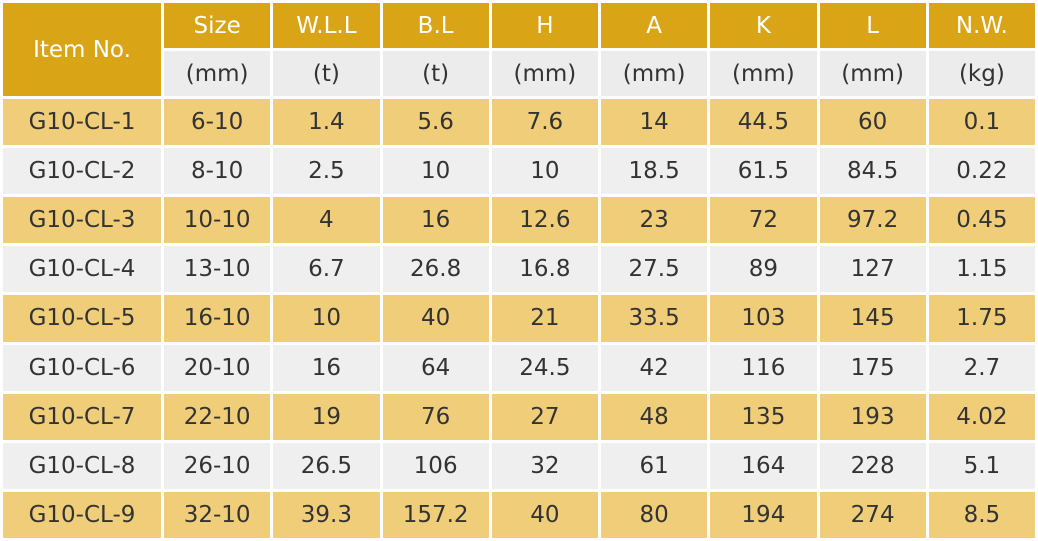 The image size is (1038, 541). What do you see at coordinates (435, 514) in the screenshot?
I see `cell: 157.2` at bounding box center [435, 514].